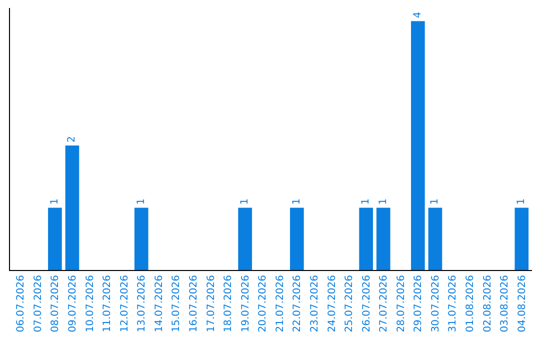 This screenshot has height=340, width=540. What do you see at coordinates (314, 303) in the screenshot?
I see `x-tick-label: 23.07.2026` at bounding box center [314, 303].